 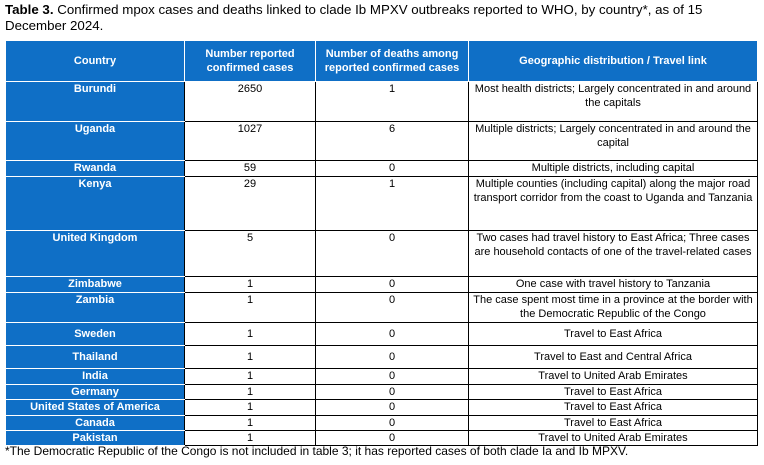 I want to click on country-cell: Zimbabwe, so click(x=95, y=284).